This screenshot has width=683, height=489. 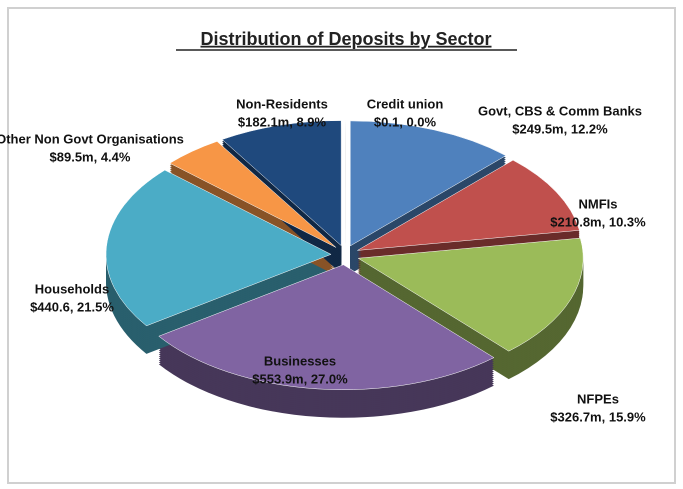 What do you see at coordinates (560, 128) in the screenshot?
I see `data-label-value: $249.5m, 12.2%` at bounding box center [560, 128].